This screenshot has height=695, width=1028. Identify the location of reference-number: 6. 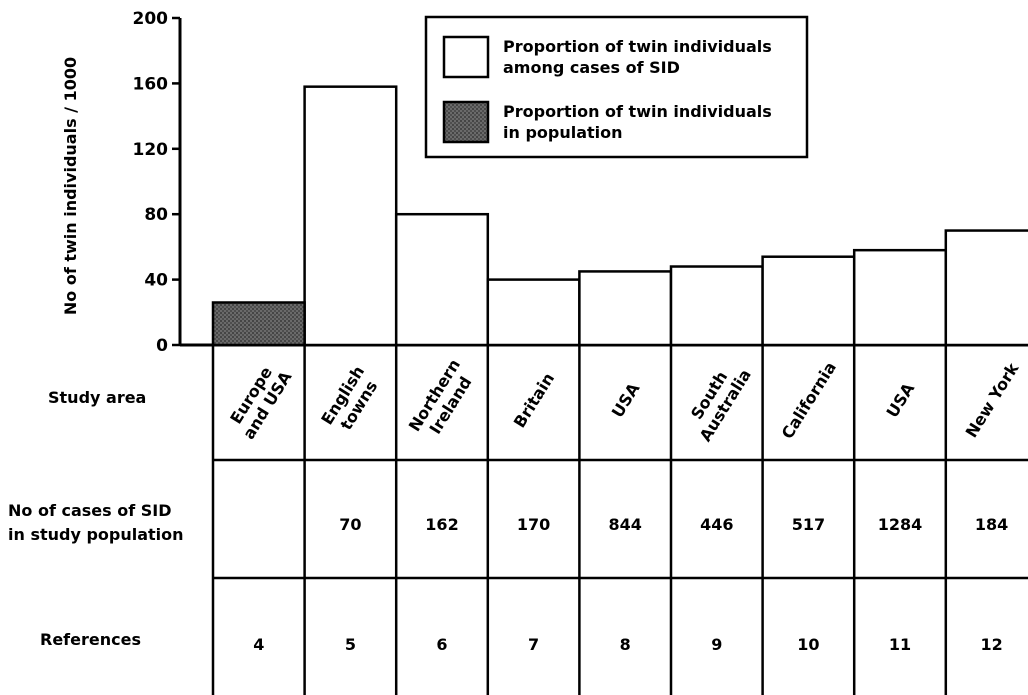
(441, 644).